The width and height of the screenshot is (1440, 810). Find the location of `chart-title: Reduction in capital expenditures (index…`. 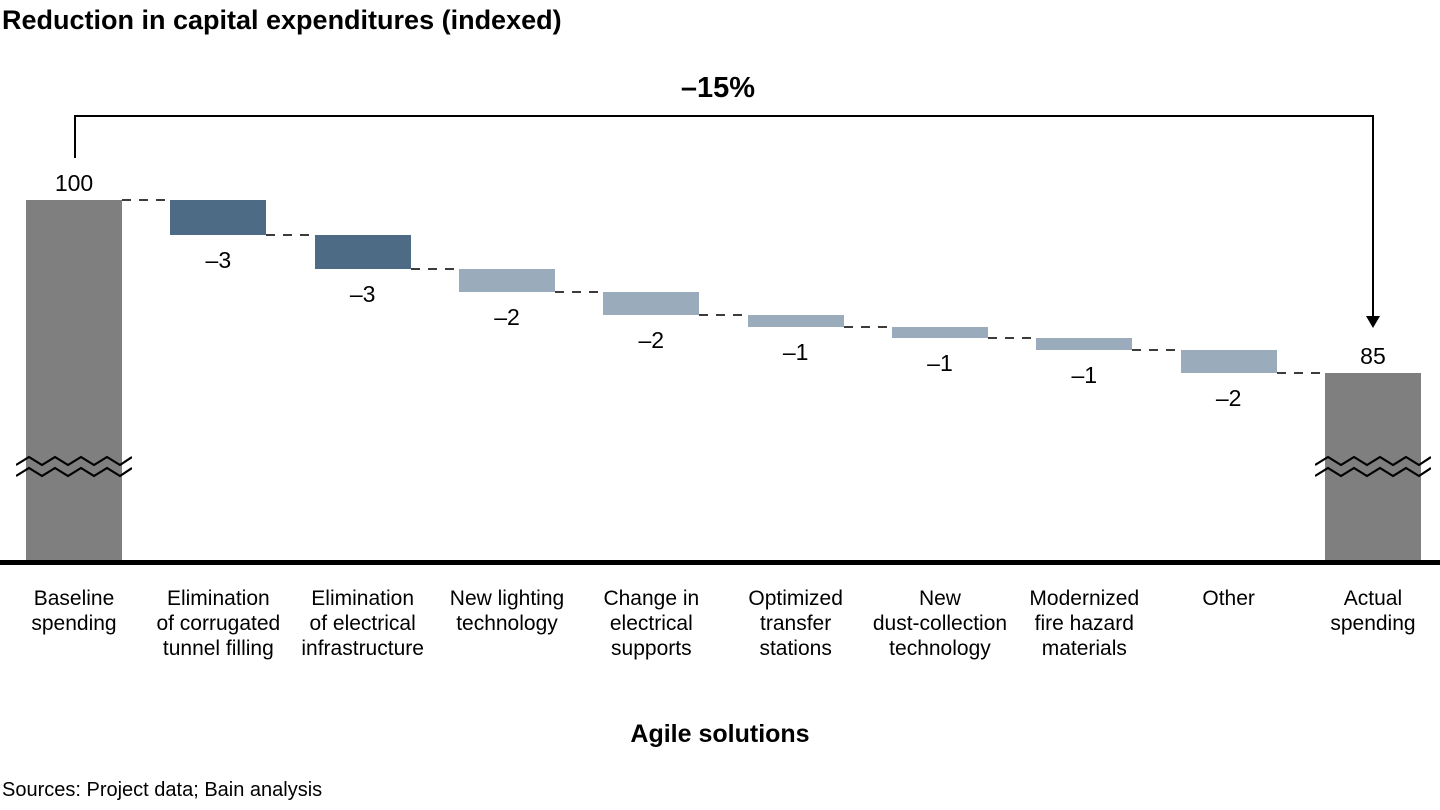

chart-title: Reduction in capital expenditures (index… is located at coordinates (282, 20).